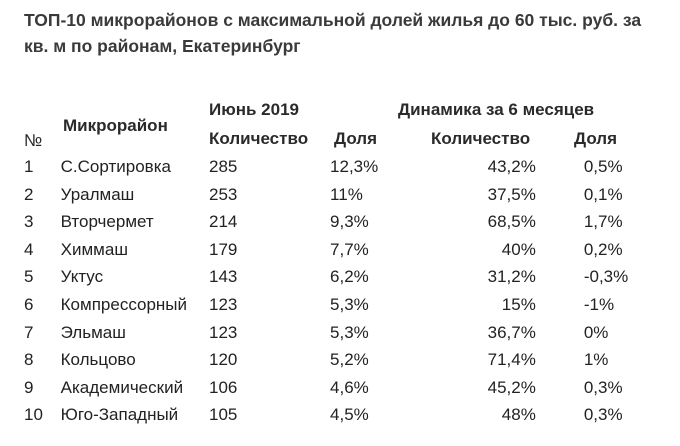  What do you see at coordinates (223, 360) in the screenshot?
I see `row-count: 120` at bounding box center [223, 360].